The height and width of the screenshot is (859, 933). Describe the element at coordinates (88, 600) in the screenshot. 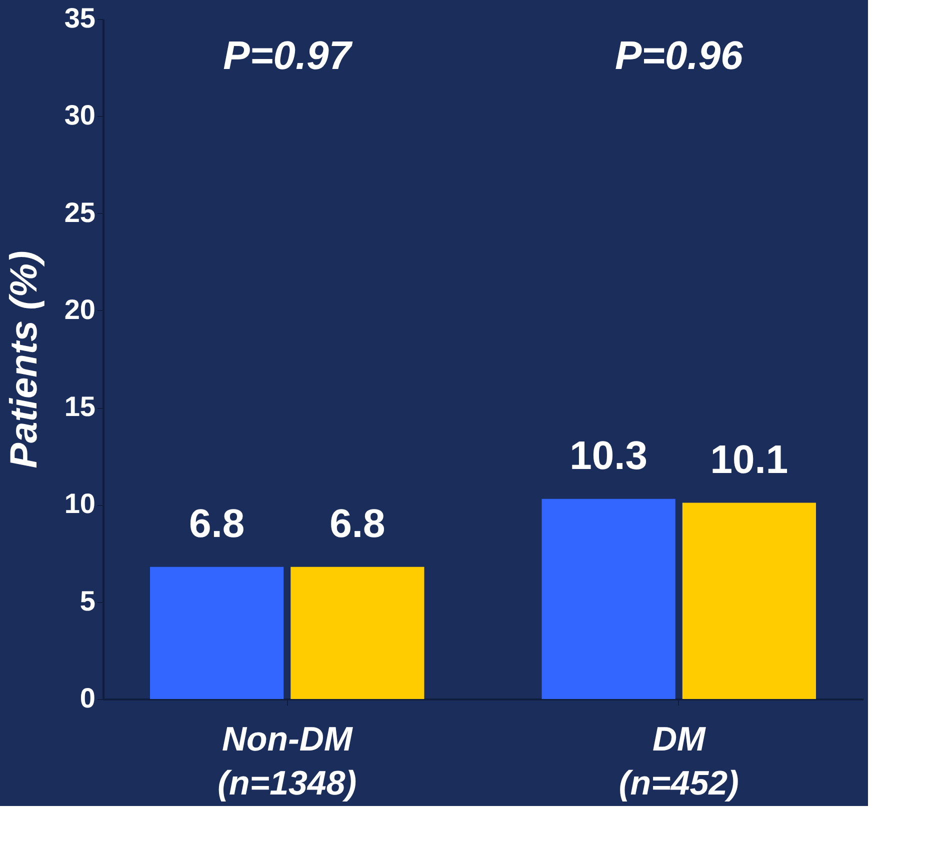

I see `y-tick-label: 5` at that location.